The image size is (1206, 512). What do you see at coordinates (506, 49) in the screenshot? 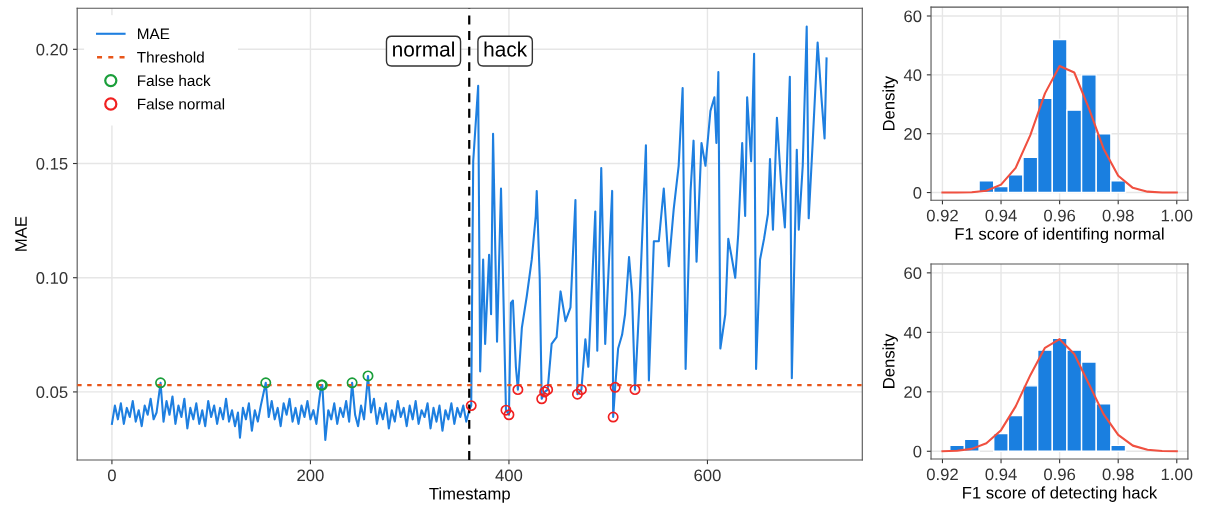
I see `annotation: hack` at bounding box center [506, 49].